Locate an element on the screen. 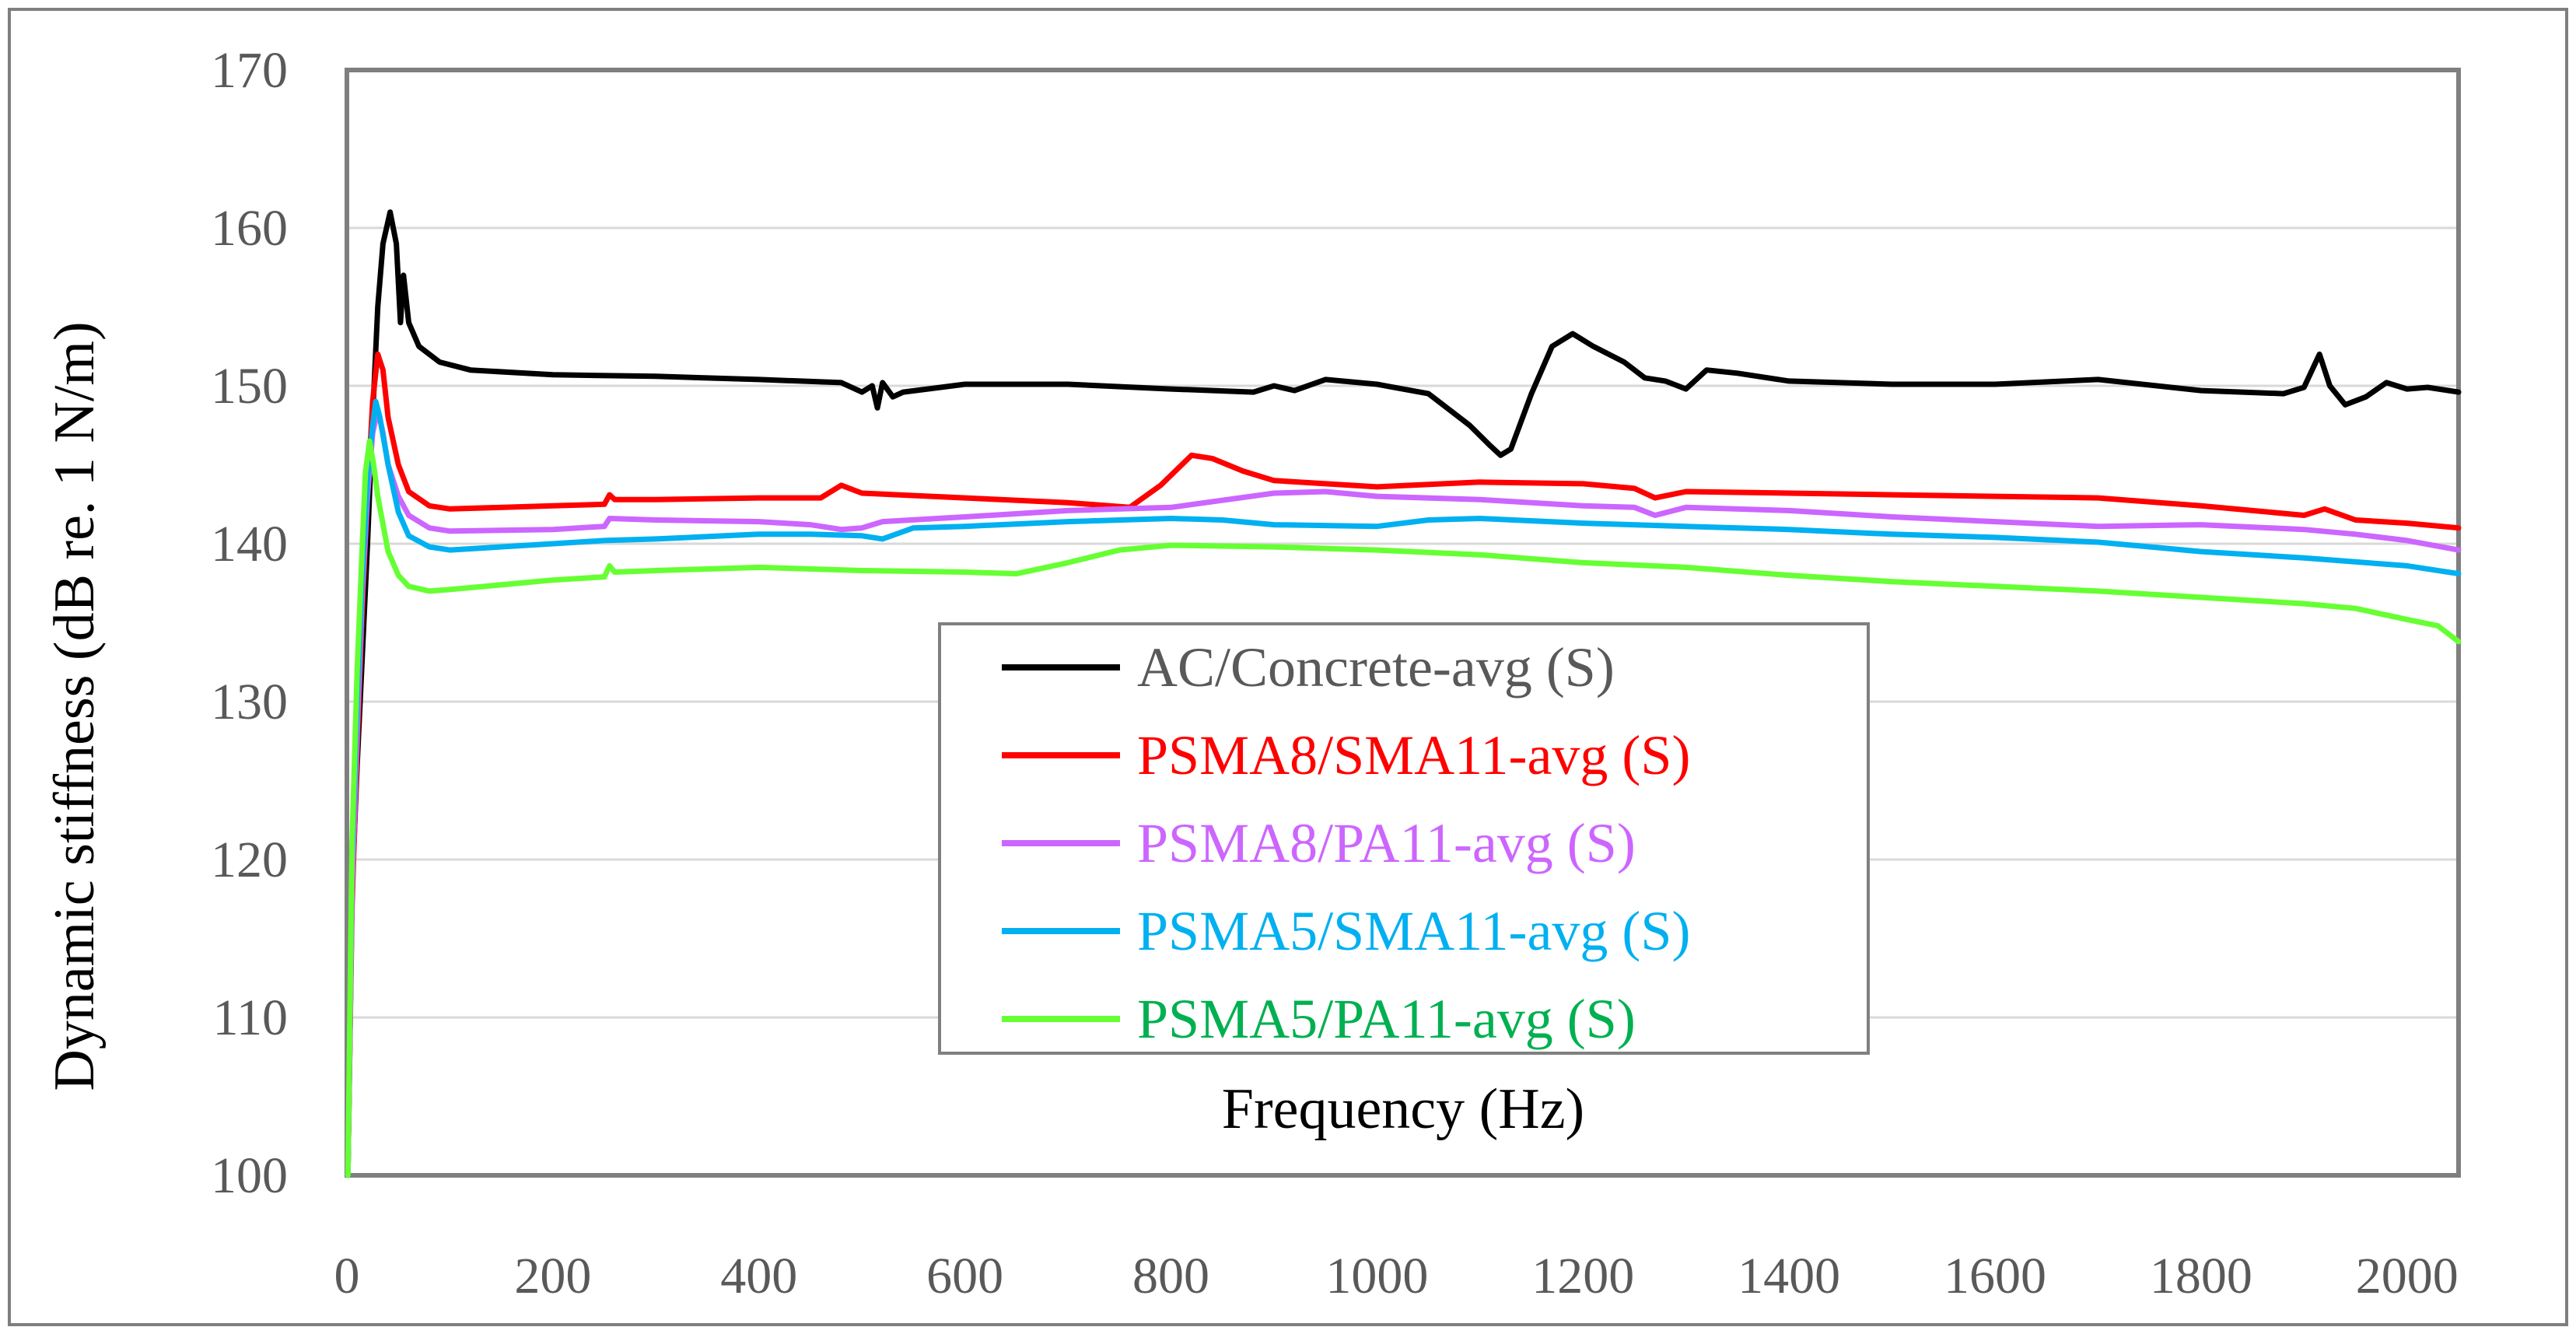  y-axis-title: Dynamic stiffness (dB re. 1 N/m) is located at coordinates (75, 706).